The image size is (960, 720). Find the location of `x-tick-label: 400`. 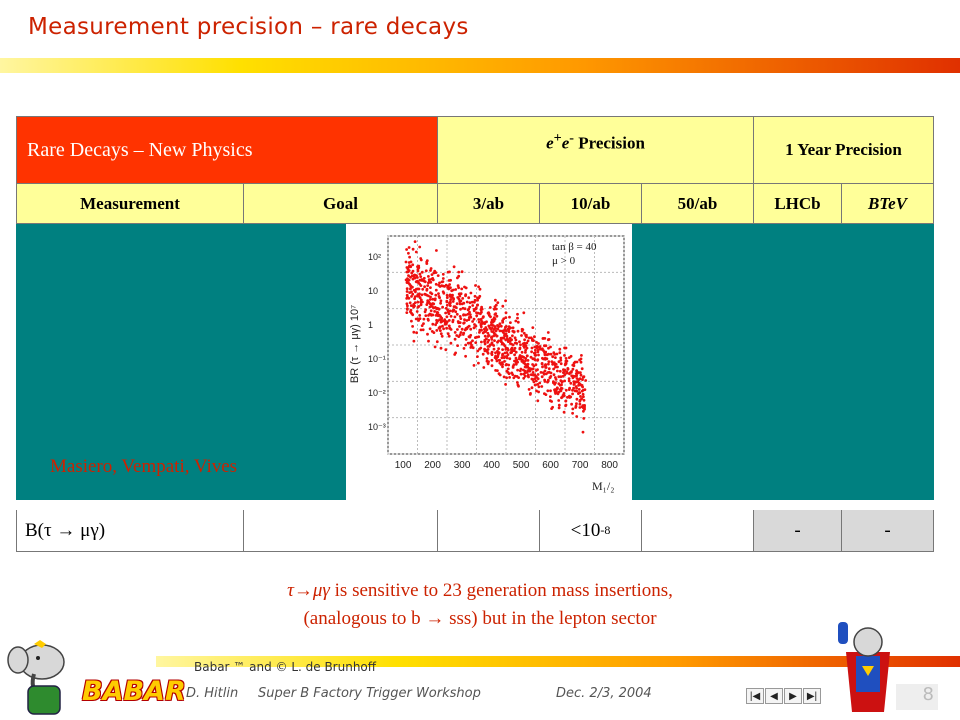

x-tick-label: 400 is located at coordinates (491, 465).